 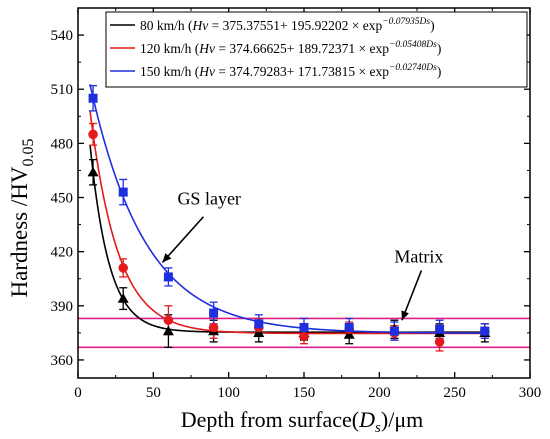 I want to click on legend-box, so click(x=316, y=49).